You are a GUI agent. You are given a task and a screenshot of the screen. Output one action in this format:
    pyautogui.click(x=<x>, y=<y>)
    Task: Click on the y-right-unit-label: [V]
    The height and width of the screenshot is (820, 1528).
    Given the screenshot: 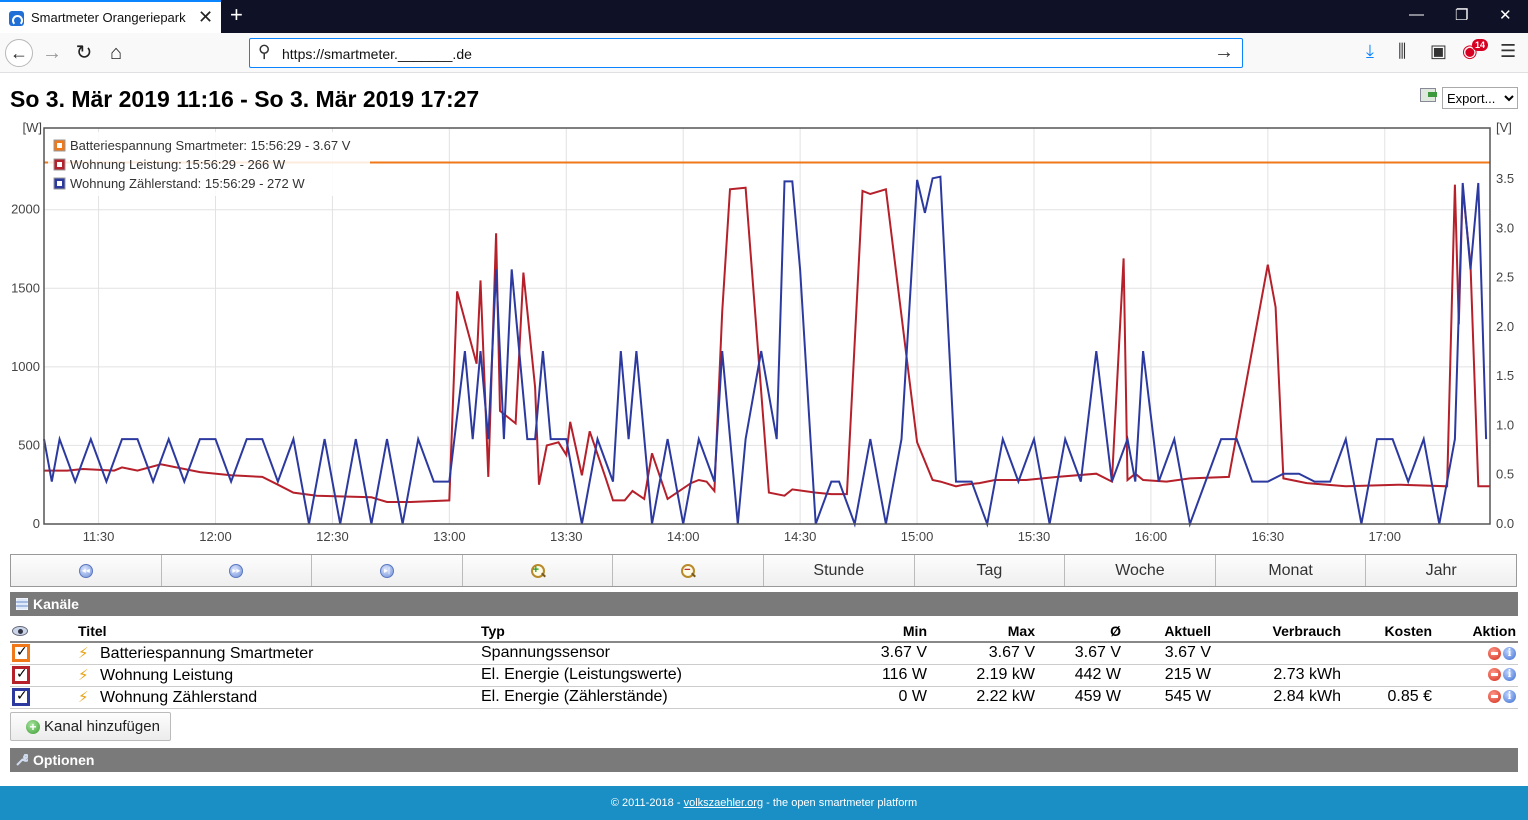 What is the action you would take?
    pyautogui.click(x=1504, y=127)
    